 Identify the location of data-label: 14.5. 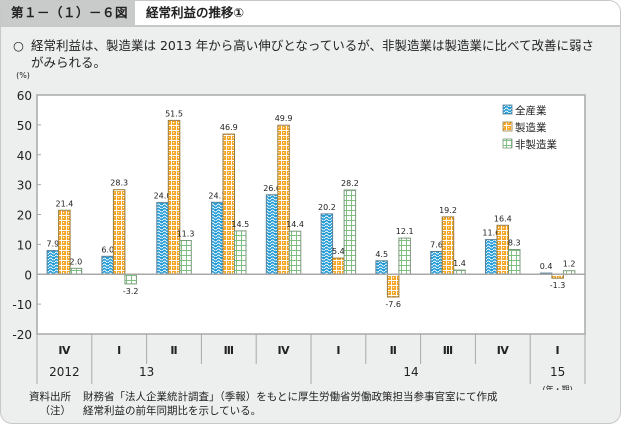
(240, 224).